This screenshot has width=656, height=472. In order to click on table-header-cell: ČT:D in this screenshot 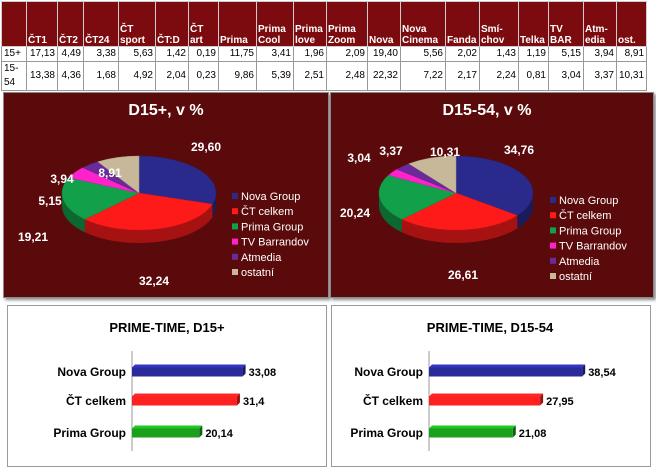, I will do `click(172, 24)`.